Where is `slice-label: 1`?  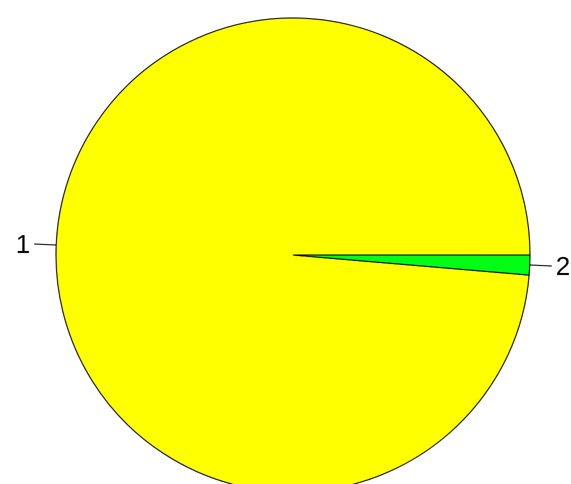 slice-label: 1 is located at coordinates (23, 243).